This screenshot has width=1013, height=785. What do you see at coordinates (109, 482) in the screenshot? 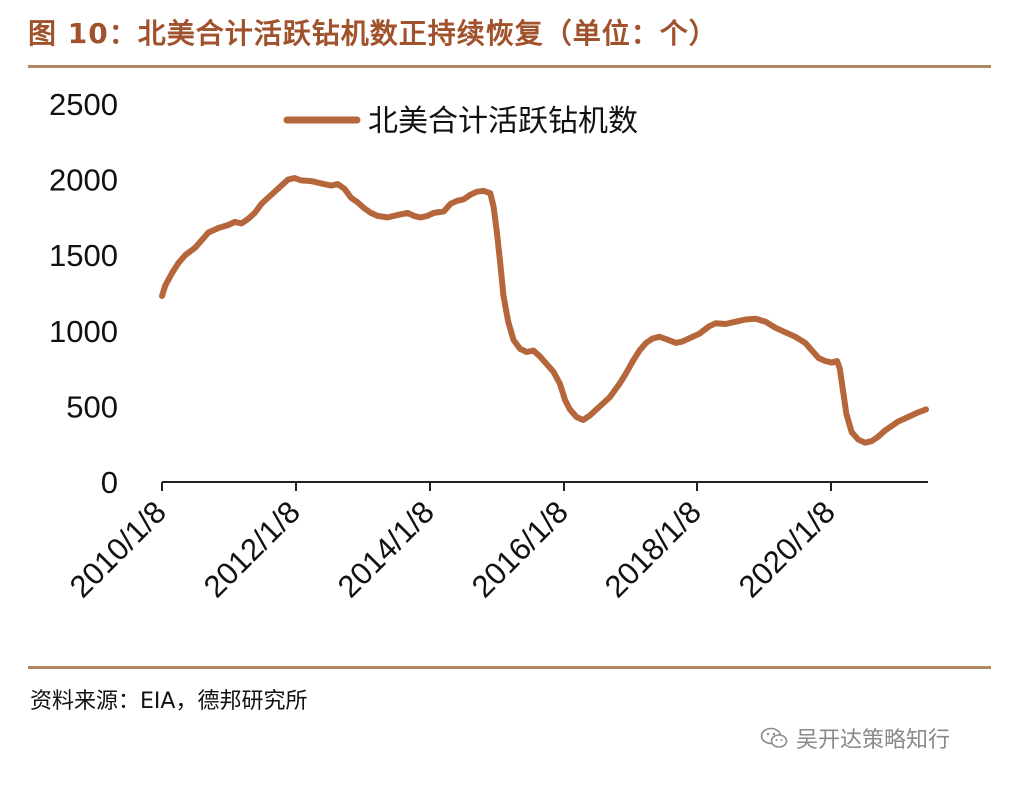
I see `y-tick-label: 0` at bounding box center [109, 482].